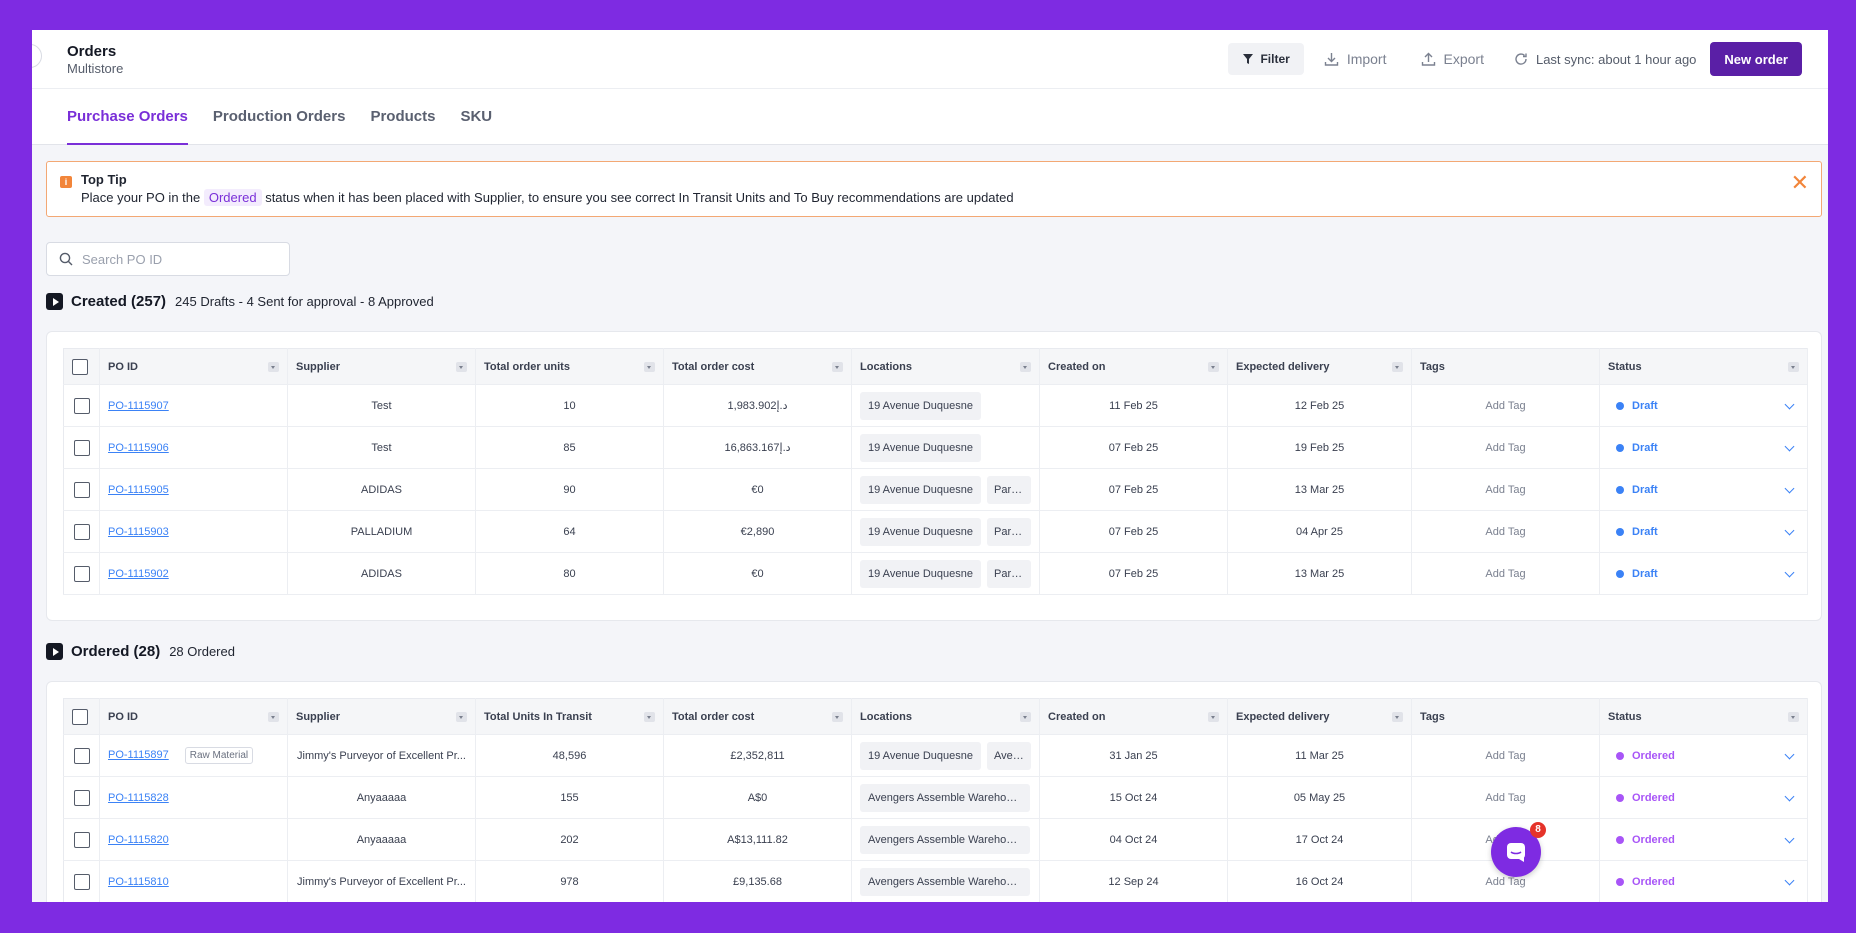 The width and height of the screenshot is (1856, 933). What do you see at coordinates (1703, 716) in the screenshot?
I see `column-header: Status` at bounding box center [1703, 716].